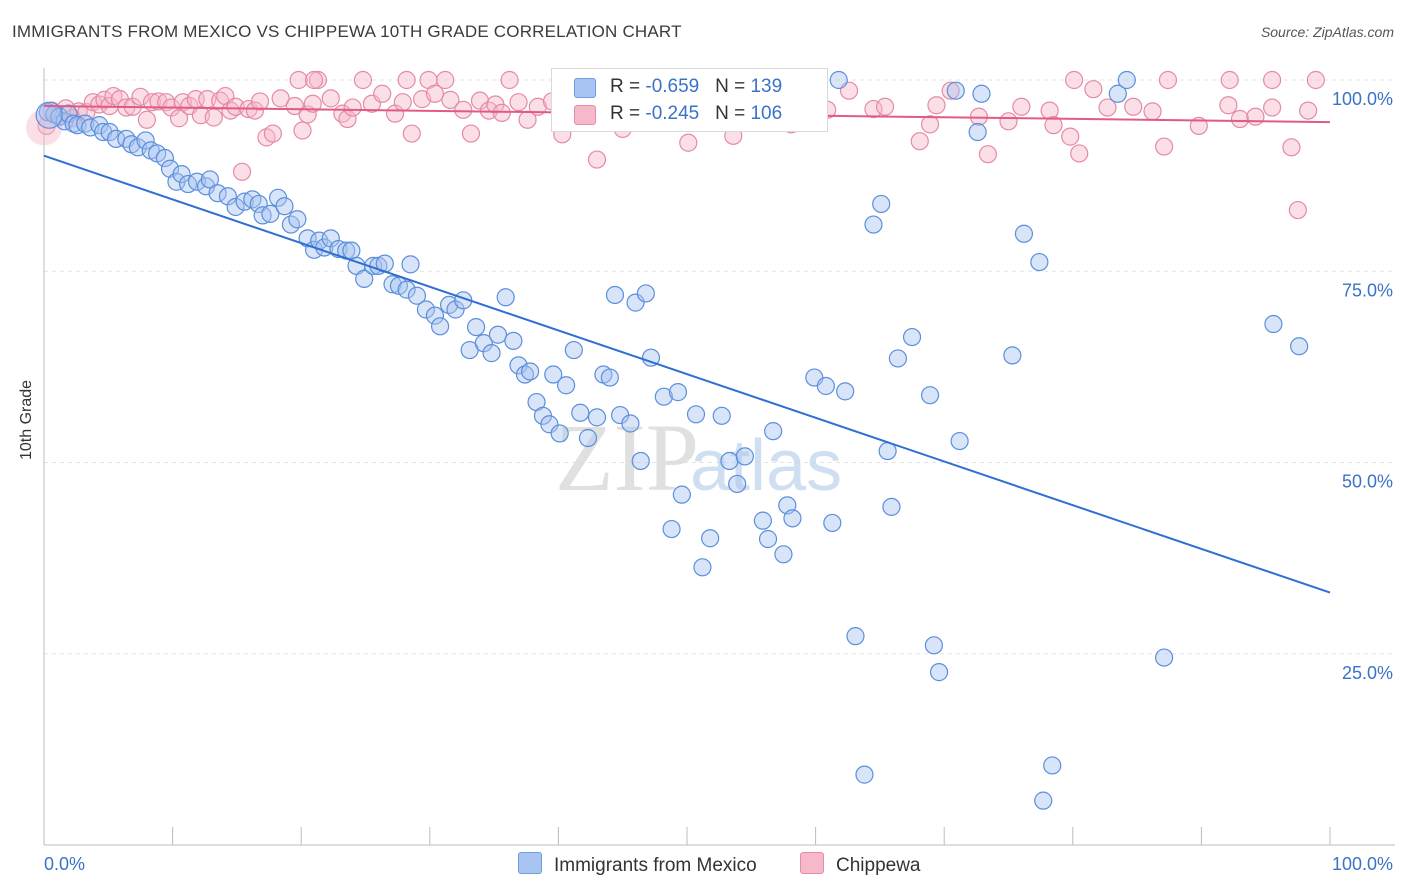 This screenshot has width=1406, height=892. I want to click on r-value: -0.659, so click(672, 86).